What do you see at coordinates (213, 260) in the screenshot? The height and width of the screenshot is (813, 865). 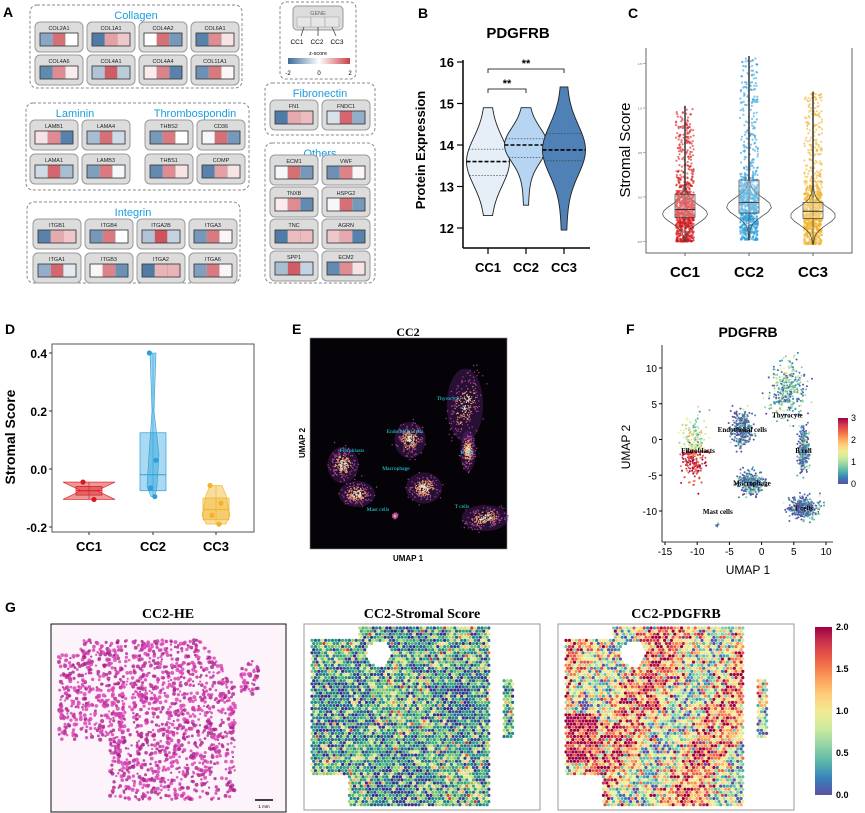 I see `gene-name: ITGA6` at bounding box center [213, 260].